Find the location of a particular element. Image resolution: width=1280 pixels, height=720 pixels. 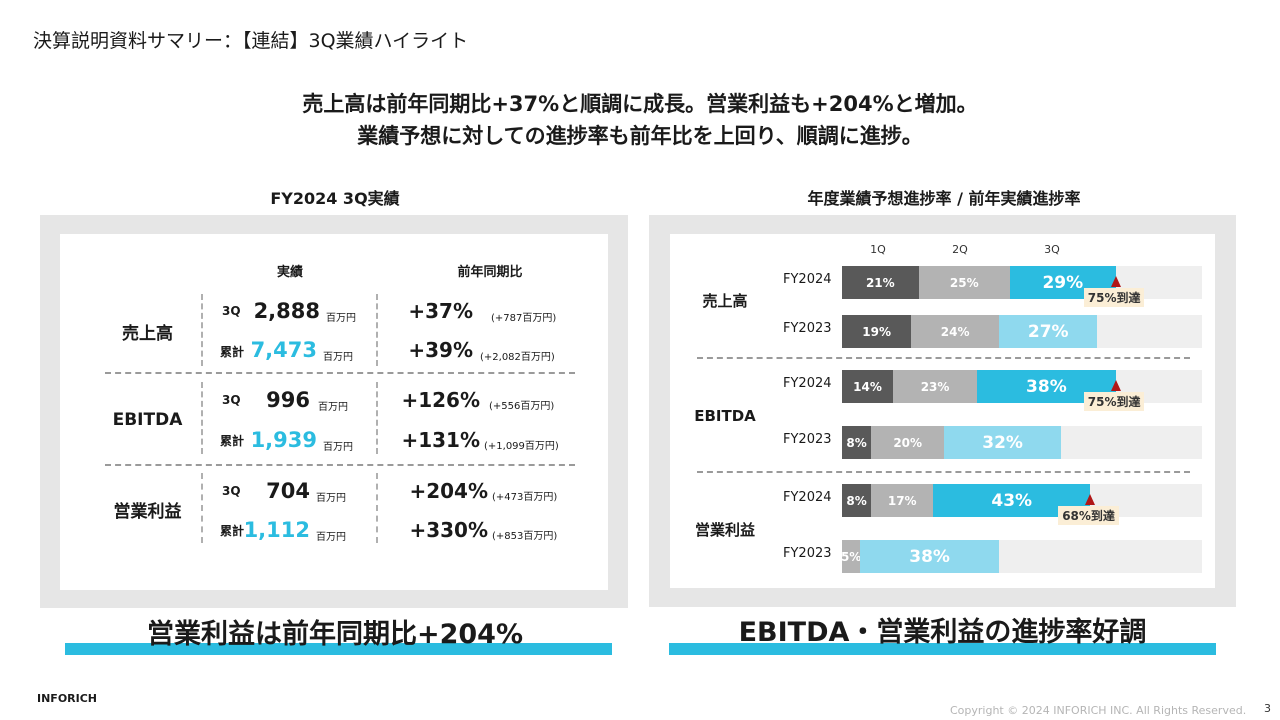

headline-line-2: 業績予想に対しての進捗率も前年比を上回り、順調に進捗。 is located at coordinates (640, 136).